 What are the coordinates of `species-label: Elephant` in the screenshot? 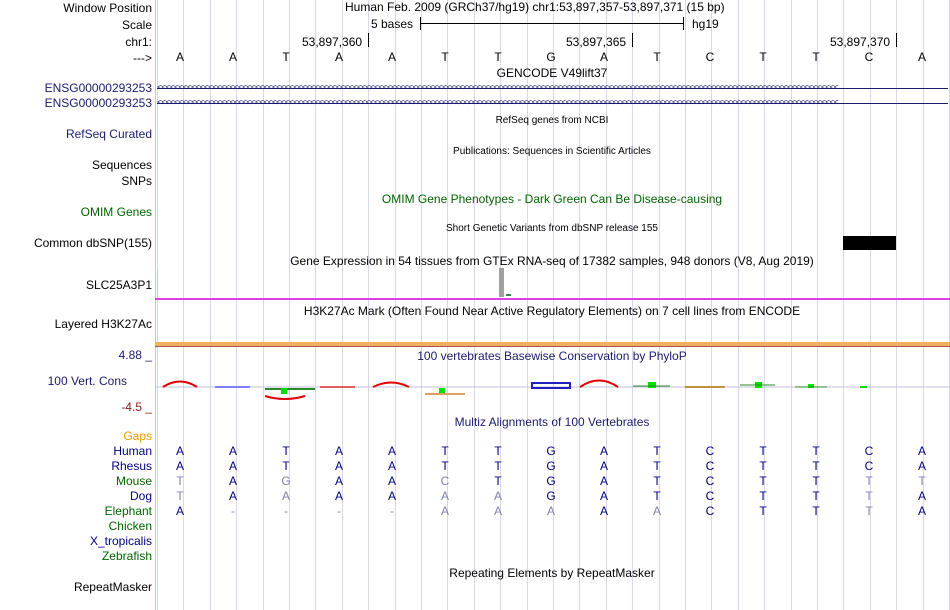 It's located at (128, 511).